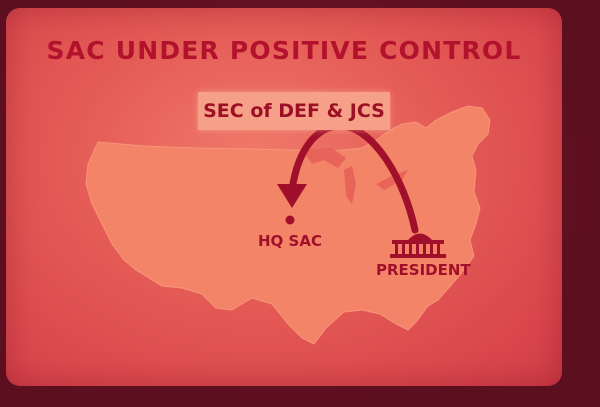 The height and width of the screenshot is (407, 600). Describe the element at coordinates (418, 245) in the screenshot. I see `capitol-building-icon` at that location.